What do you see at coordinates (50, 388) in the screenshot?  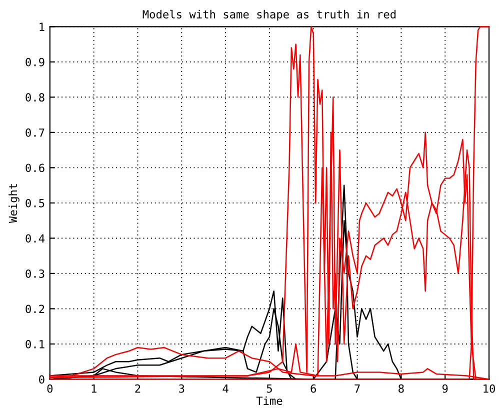 I see `x-tick-label: 0` at bounding box center [50, 388].